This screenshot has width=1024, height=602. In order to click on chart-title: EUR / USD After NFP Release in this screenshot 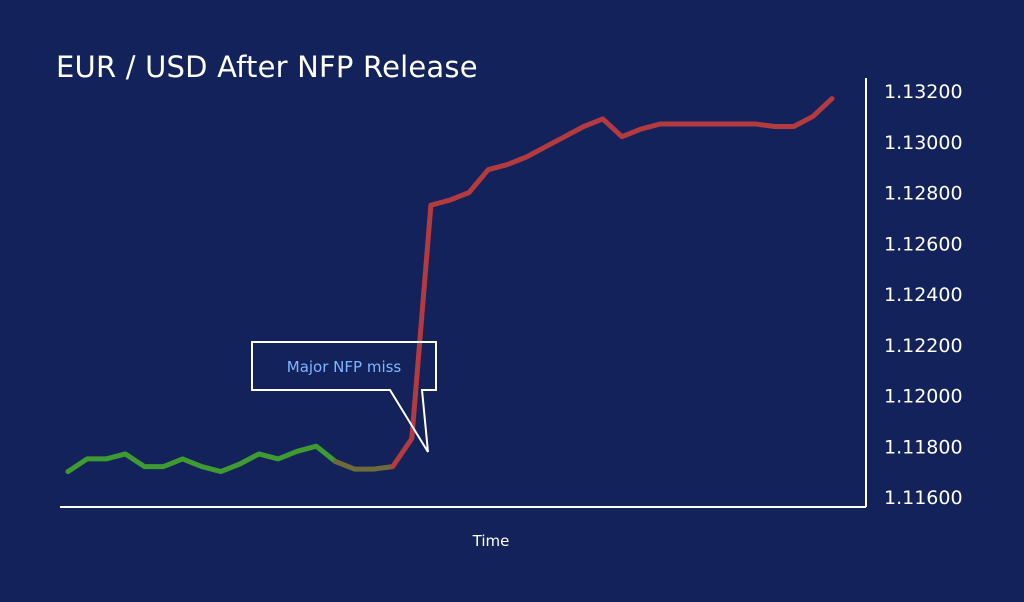, I will do `click(267, 67)`.